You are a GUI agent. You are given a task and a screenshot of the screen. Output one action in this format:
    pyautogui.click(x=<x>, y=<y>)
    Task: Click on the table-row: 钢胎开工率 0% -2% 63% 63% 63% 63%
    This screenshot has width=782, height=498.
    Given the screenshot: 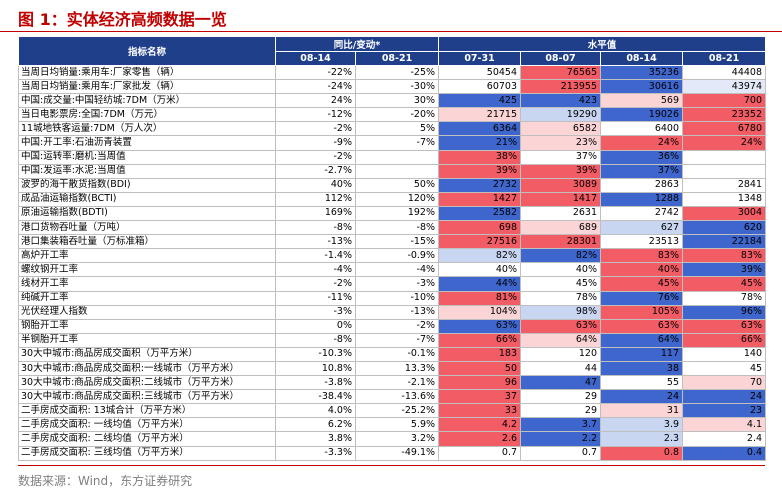 What is the action you would take?
    pyautogui.click(x=392, y=326)
    